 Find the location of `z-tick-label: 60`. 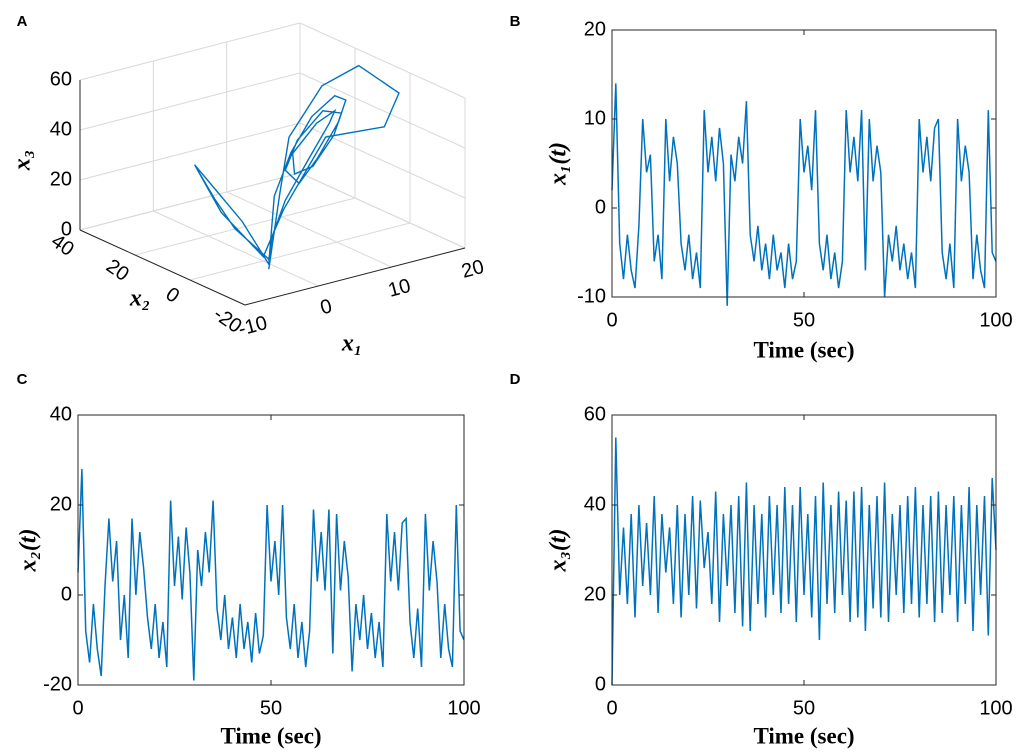

z-tick-label: 60 is located at coordinates (61, 79).